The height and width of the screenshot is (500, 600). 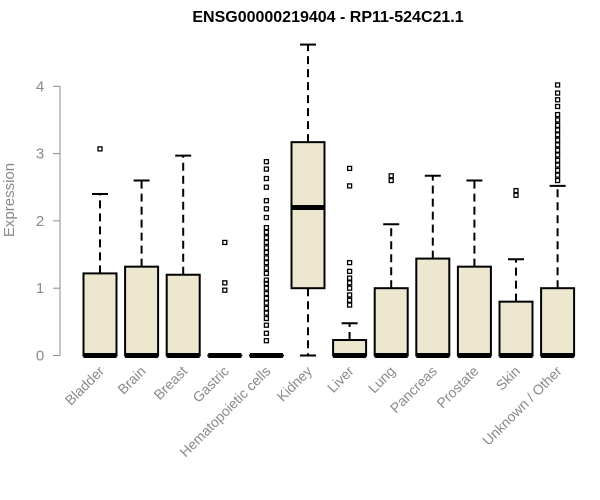 What do you see at coordinates (40, 154) in the screenshot?
I see `y-tick-label: 3` at bounding box center [40, 154].